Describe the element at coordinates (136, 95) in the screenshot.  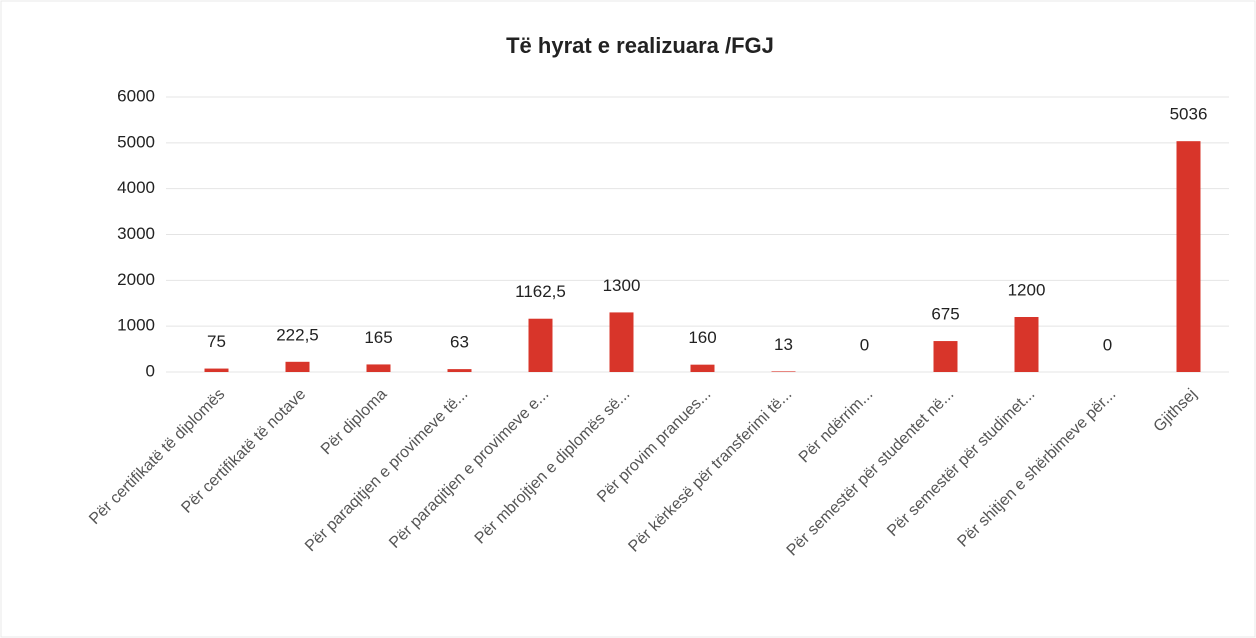
I see `y-tick-label: 6000` at that location.